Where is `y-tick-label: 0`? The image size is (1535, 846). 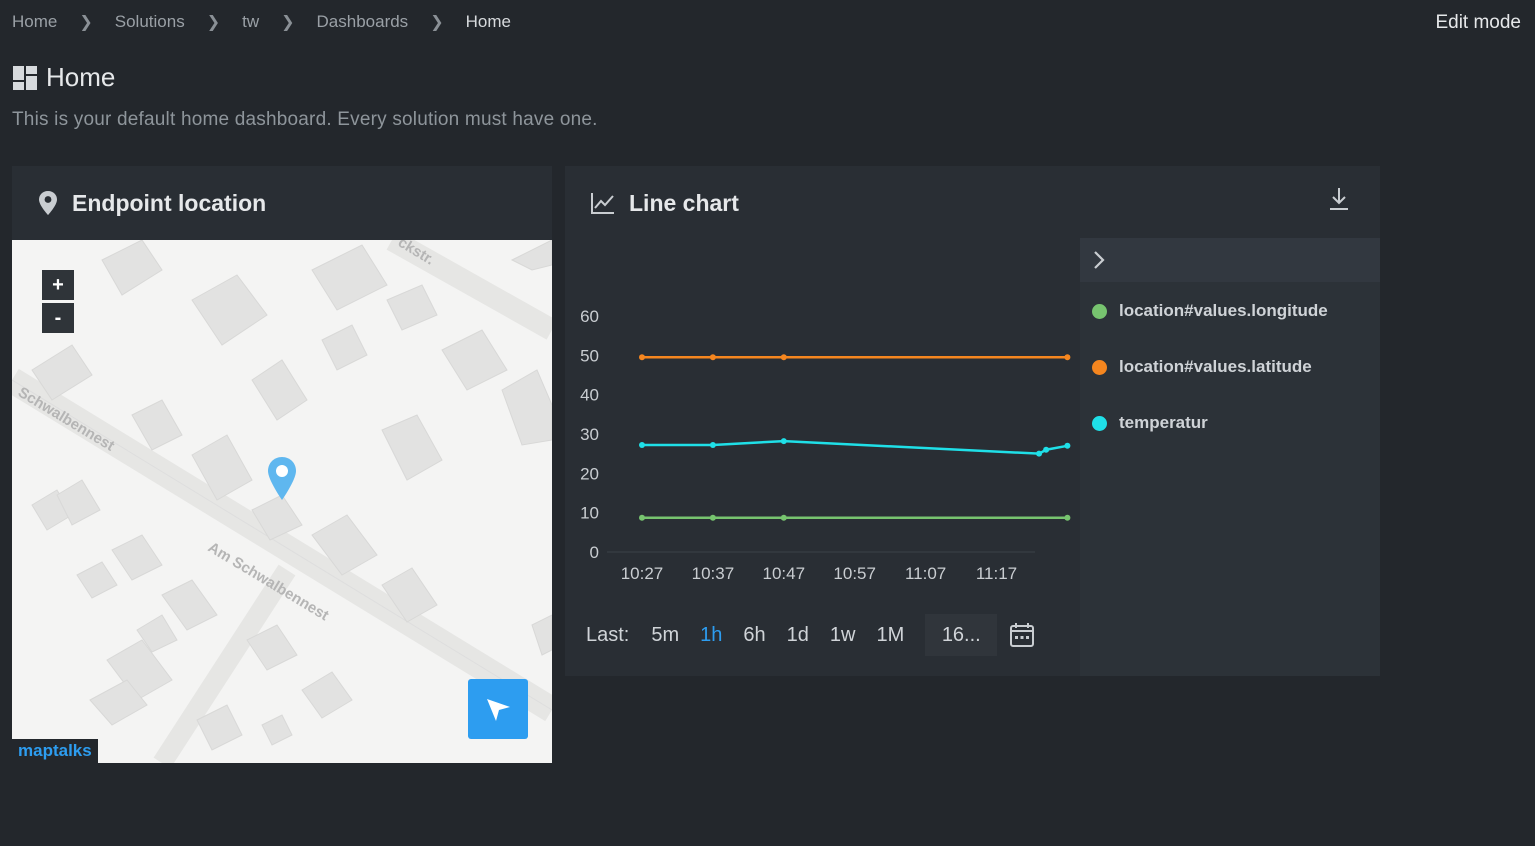
y-tick-label: 0 is located at coordinates (594, 552).